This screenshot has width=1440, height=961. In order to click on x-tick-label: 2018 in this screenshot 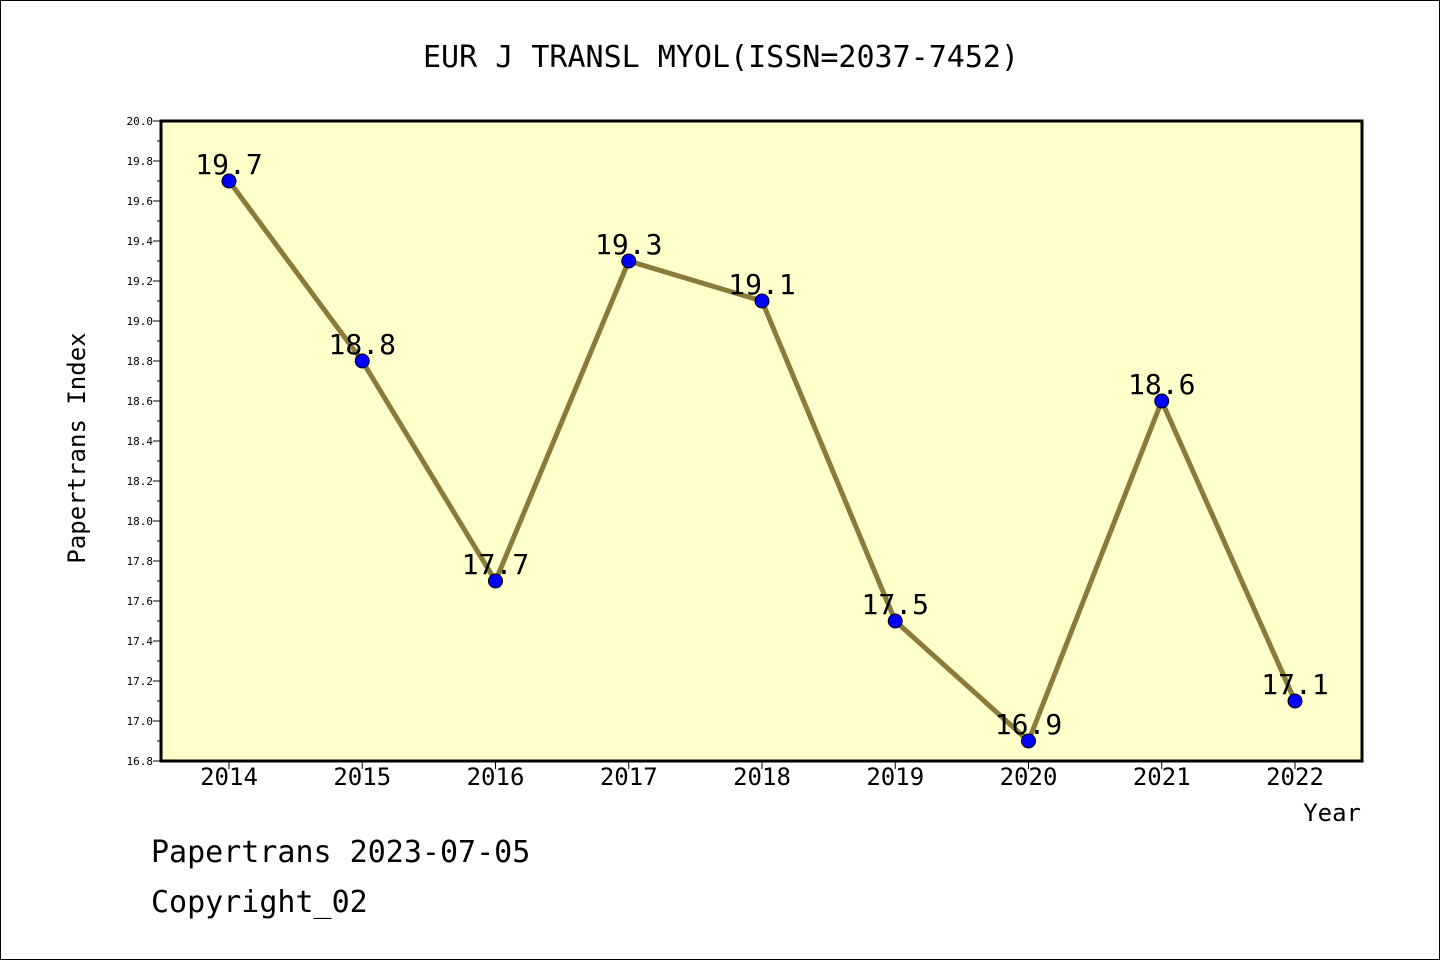, I will do `click(762, 777)`.